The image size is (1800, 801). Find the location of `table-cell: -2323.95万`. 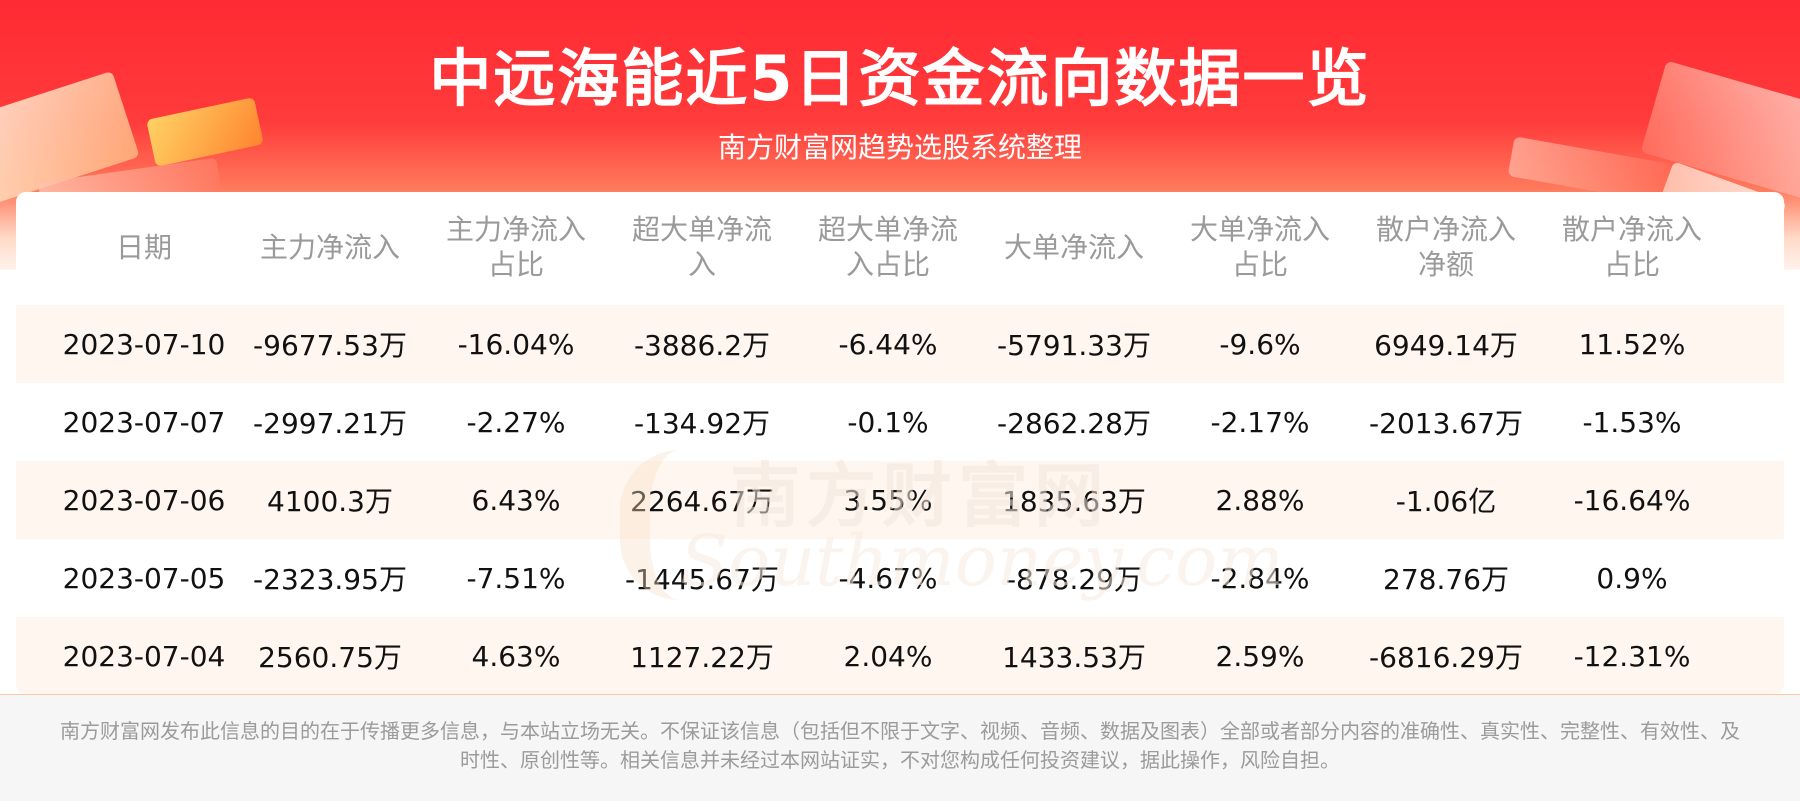

table-cell: -2323.95万 is located at coordinates (330, 579).